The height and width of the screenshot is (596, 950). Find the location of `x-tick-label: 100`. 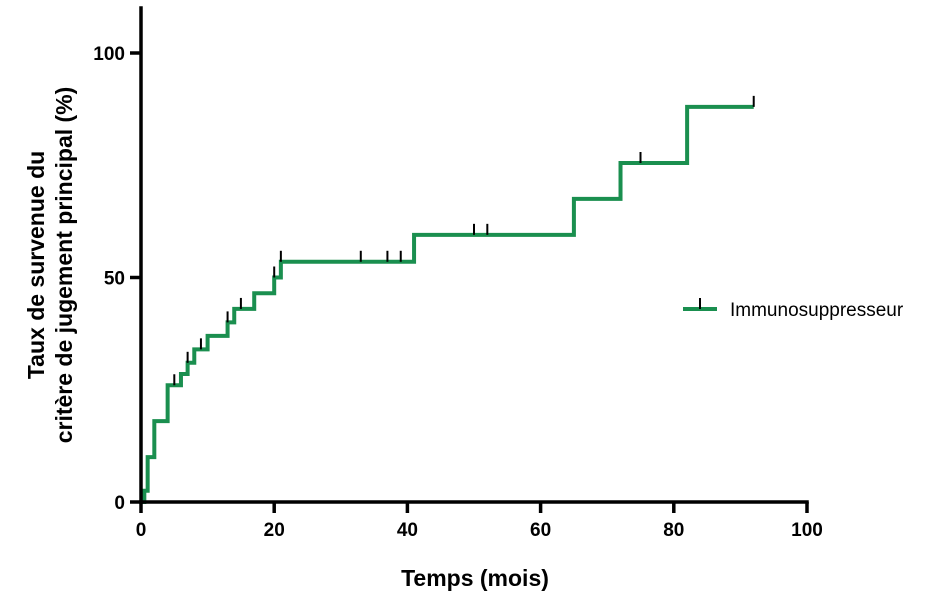

x-tick-label: 100 is located at coordinates (807, 530).